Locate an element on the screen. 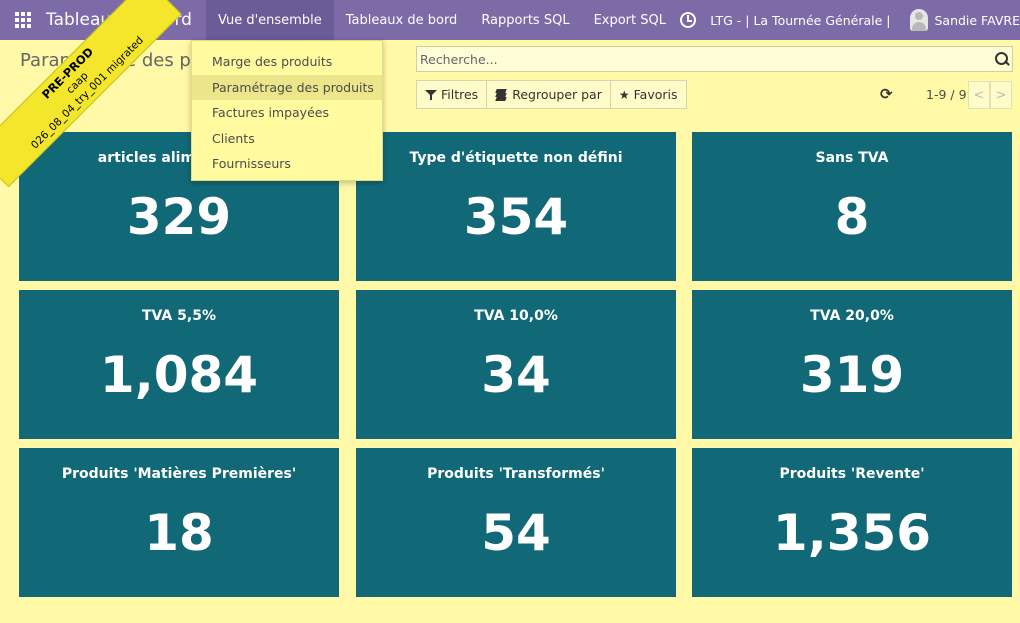 Image resolution: width=1020 pixels, height=623 pixels. card-value: 319 is located at coordinates (852, 375).